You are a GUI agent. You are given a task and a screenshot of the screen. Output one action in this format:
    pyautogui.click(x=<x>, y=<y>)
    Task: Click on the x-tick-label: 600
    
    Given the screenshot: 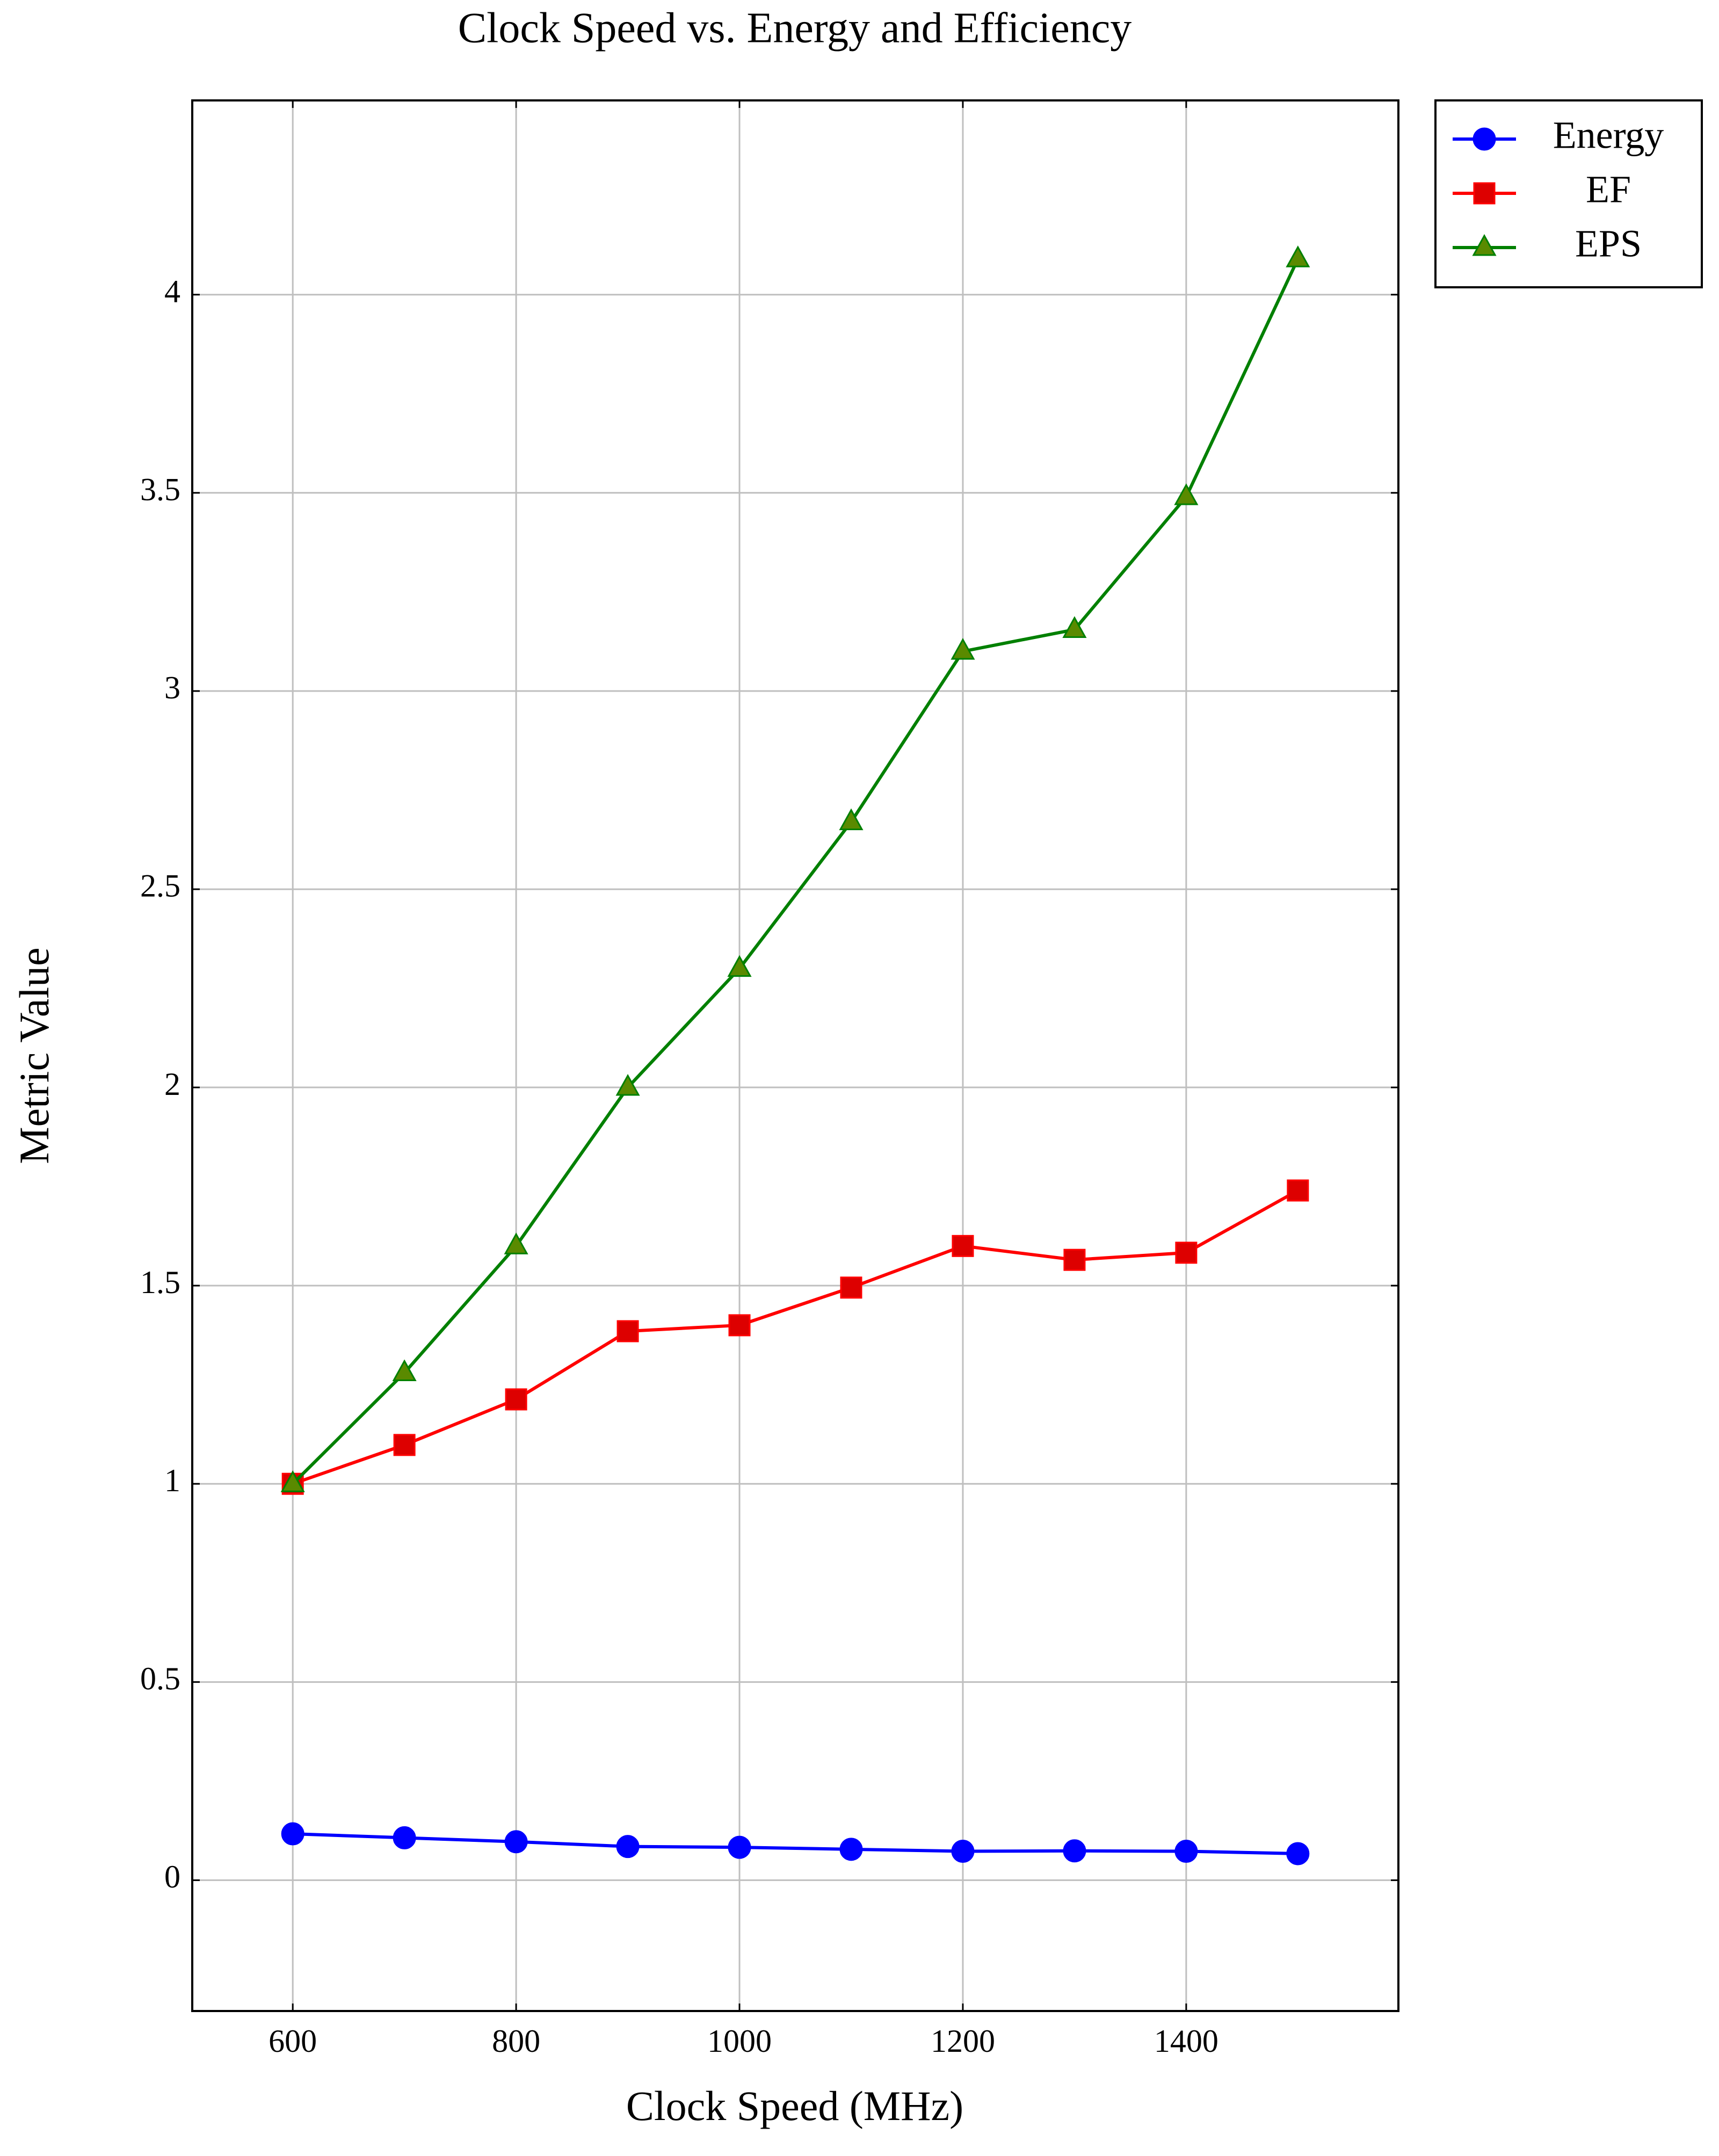 What is the action you would take?
    pyautogui.click(x=293, y=2041)
    